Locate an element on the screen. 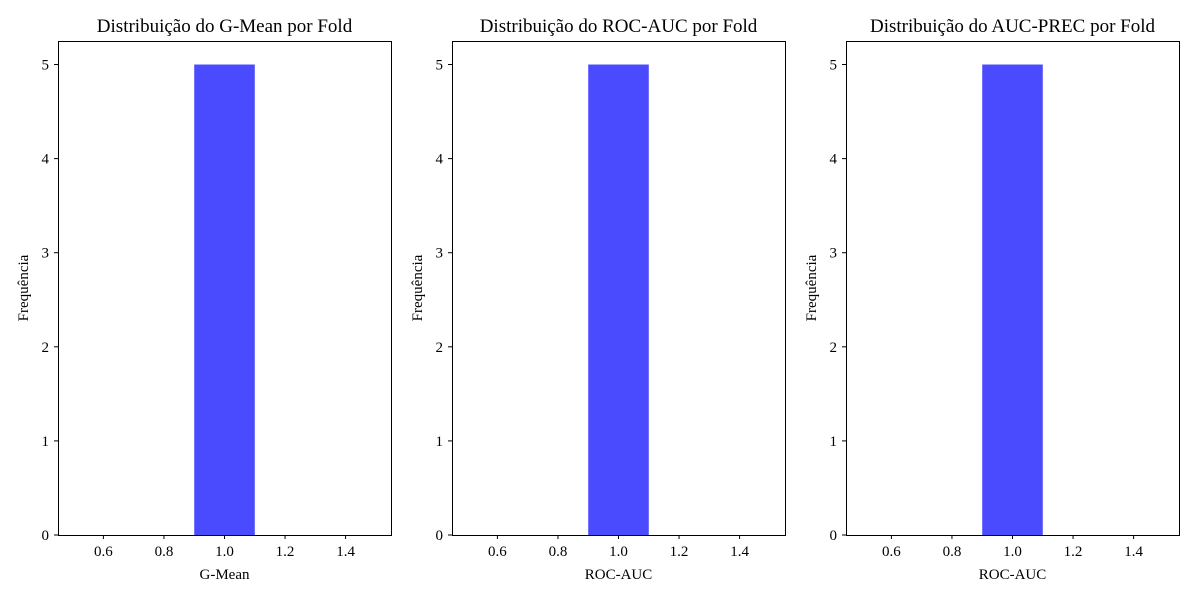  chart-title: Distribuição do ROC-AUC por Fold is located at coordinates (619, 26).